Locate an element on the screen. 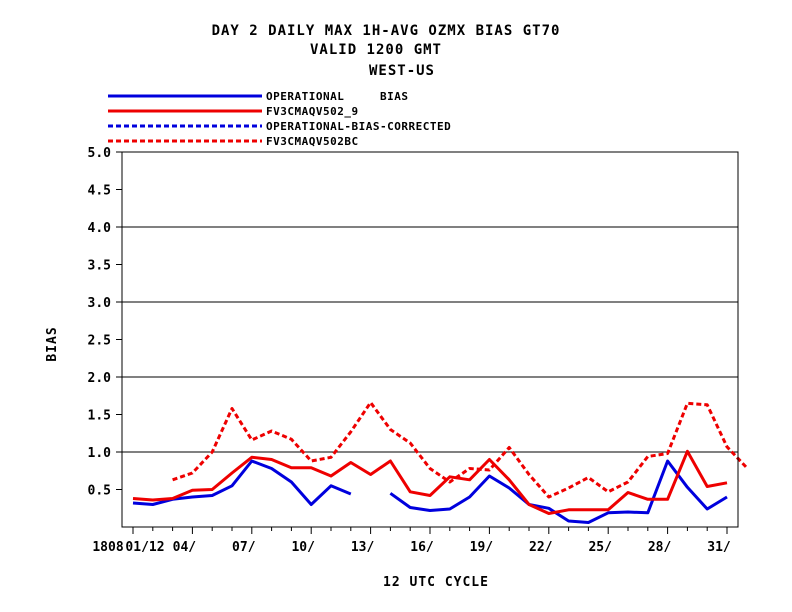  legend-entry-operational: OPERATIONAL BIAS is located at coordinates (258, 96).